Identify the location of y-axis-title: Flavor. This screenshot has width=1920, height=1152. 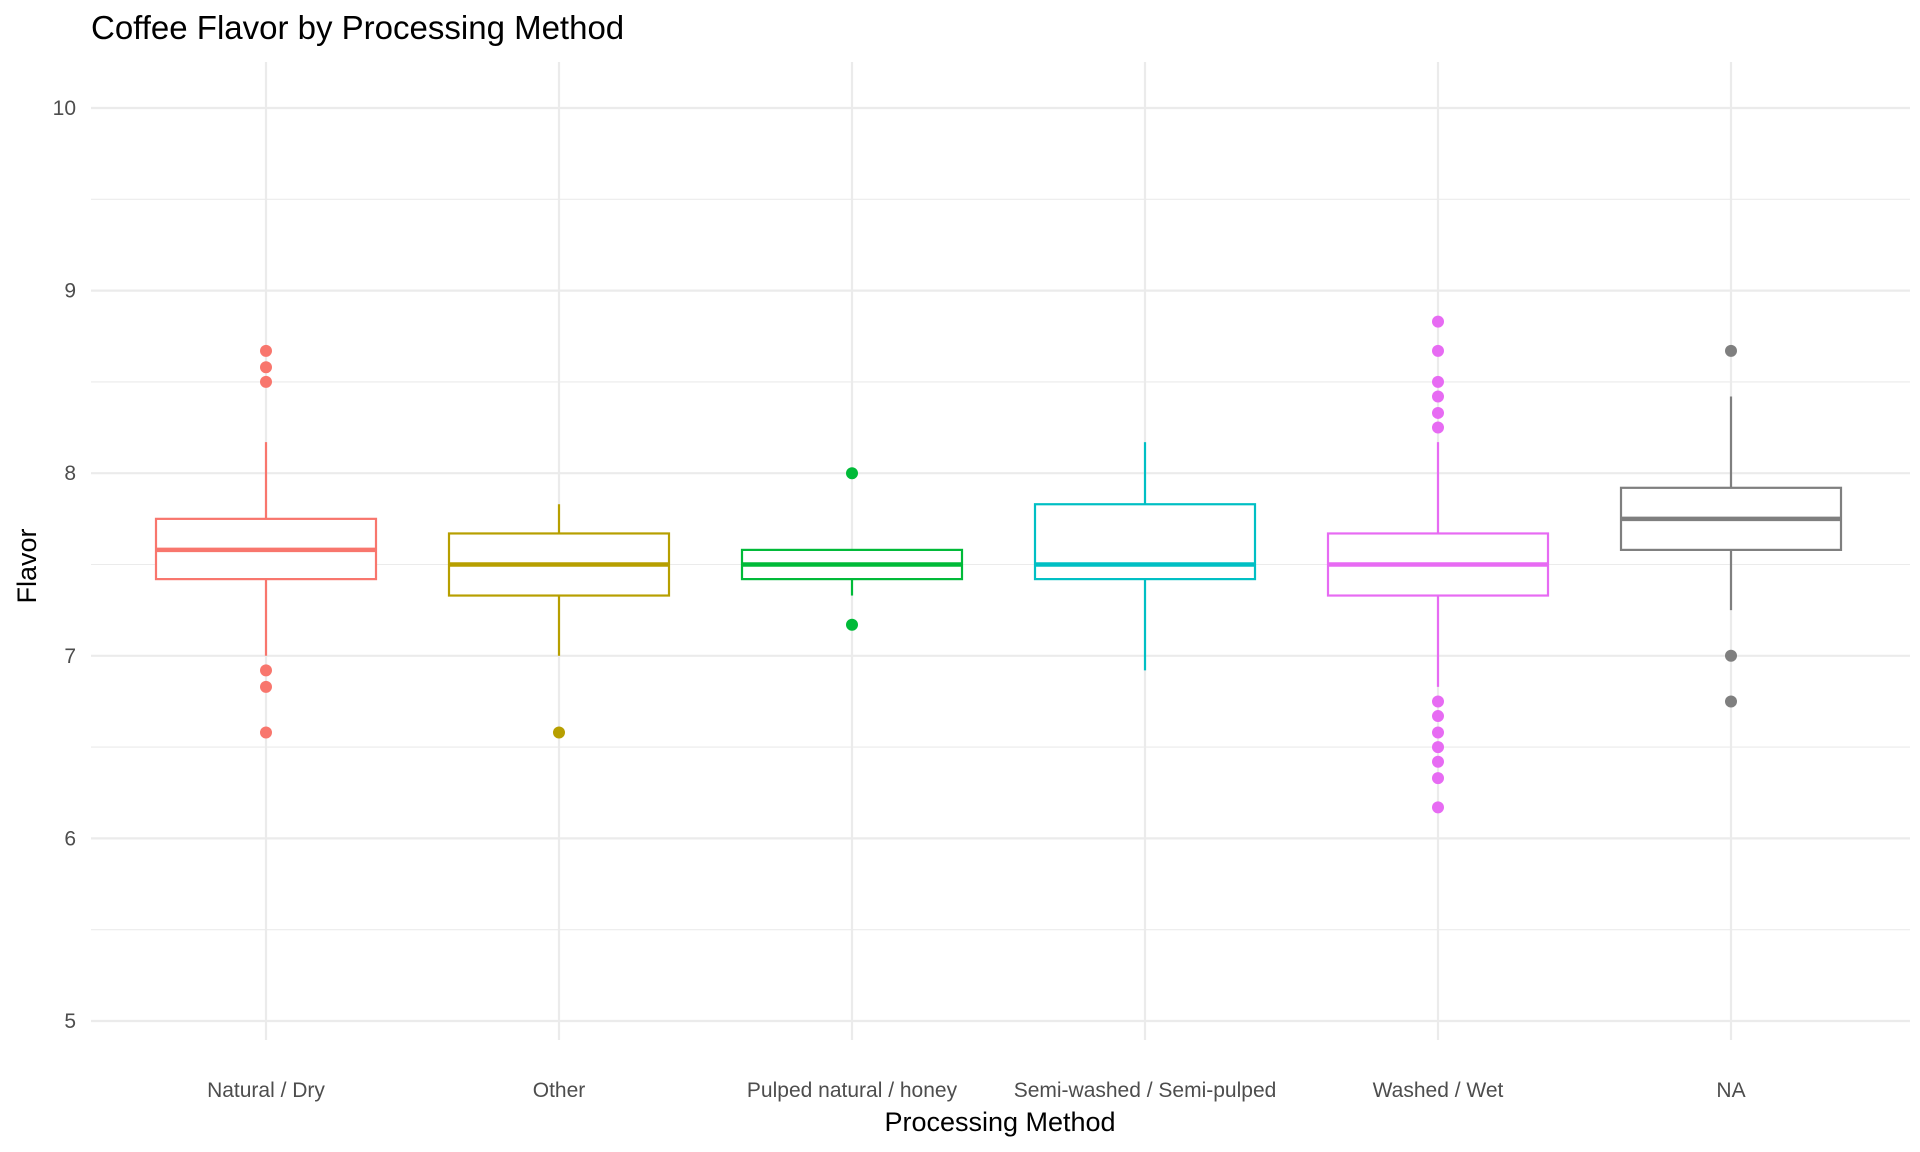
(27, 565).